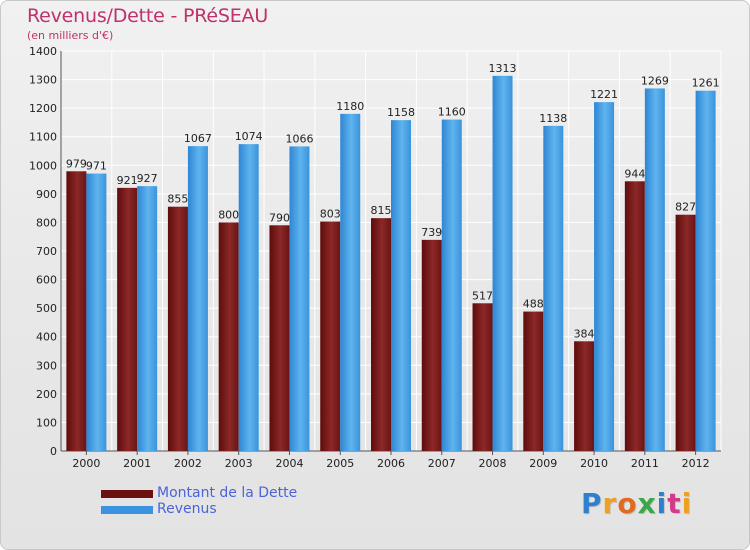  Describe the element at coordinates (76, 163) in the screenshot. I see `data-label-dette: 979` at that location.